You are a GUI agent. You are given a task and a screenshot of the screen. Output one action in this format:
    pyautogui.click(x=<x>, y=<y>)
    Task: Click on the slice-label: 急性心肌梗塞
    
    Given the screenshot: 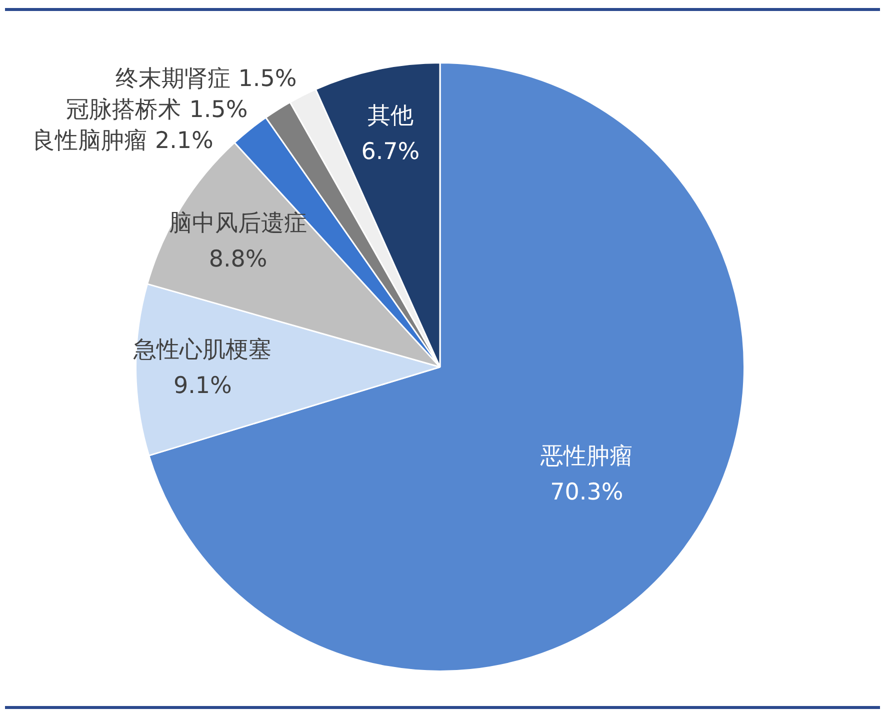 What is the action you would take?
    pyautogui.click(x=202, y=350)
    